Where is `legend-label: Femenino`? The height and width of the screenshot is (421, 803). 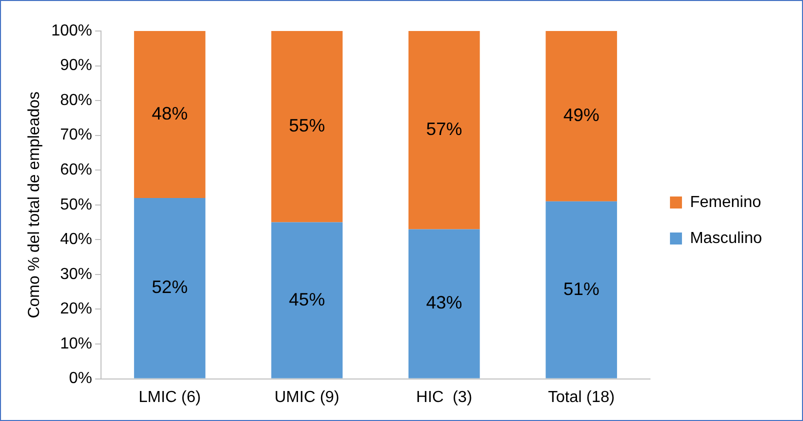 legend-label: Femenino is located at coordinates (726, 202).